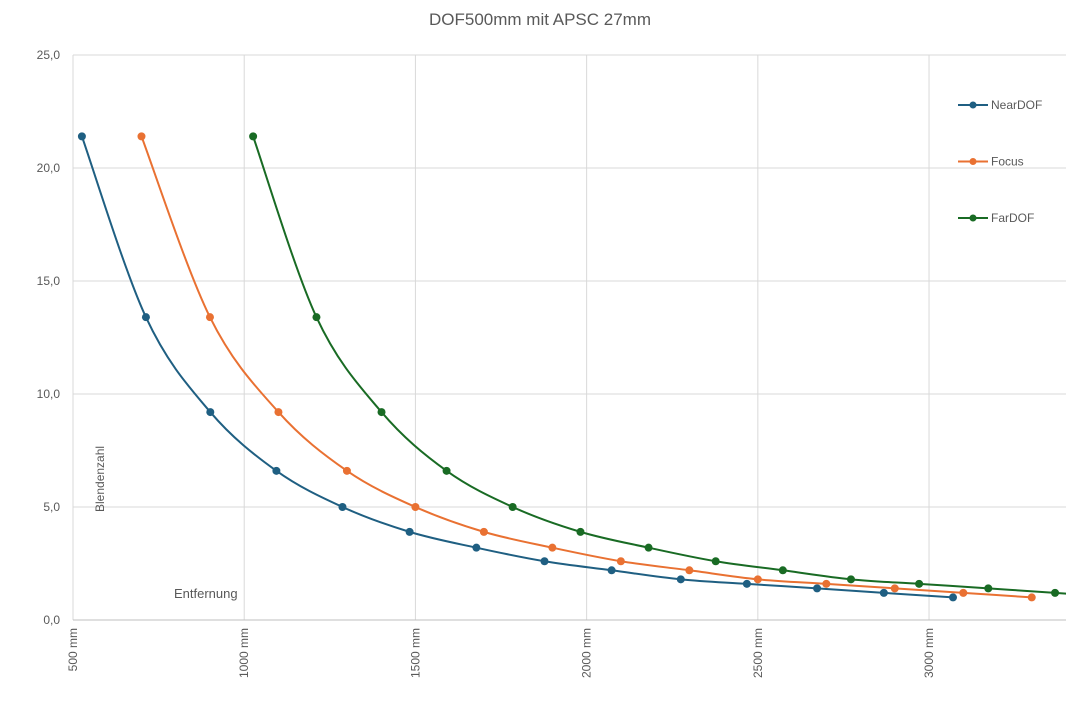 Image resolution: width=1085 pixels, height=707 pixels. What do you see at coordinates (587, 653) in the screenshot?
I see `x-tick-label: 2000 mm` at bounding box center [587, 653].